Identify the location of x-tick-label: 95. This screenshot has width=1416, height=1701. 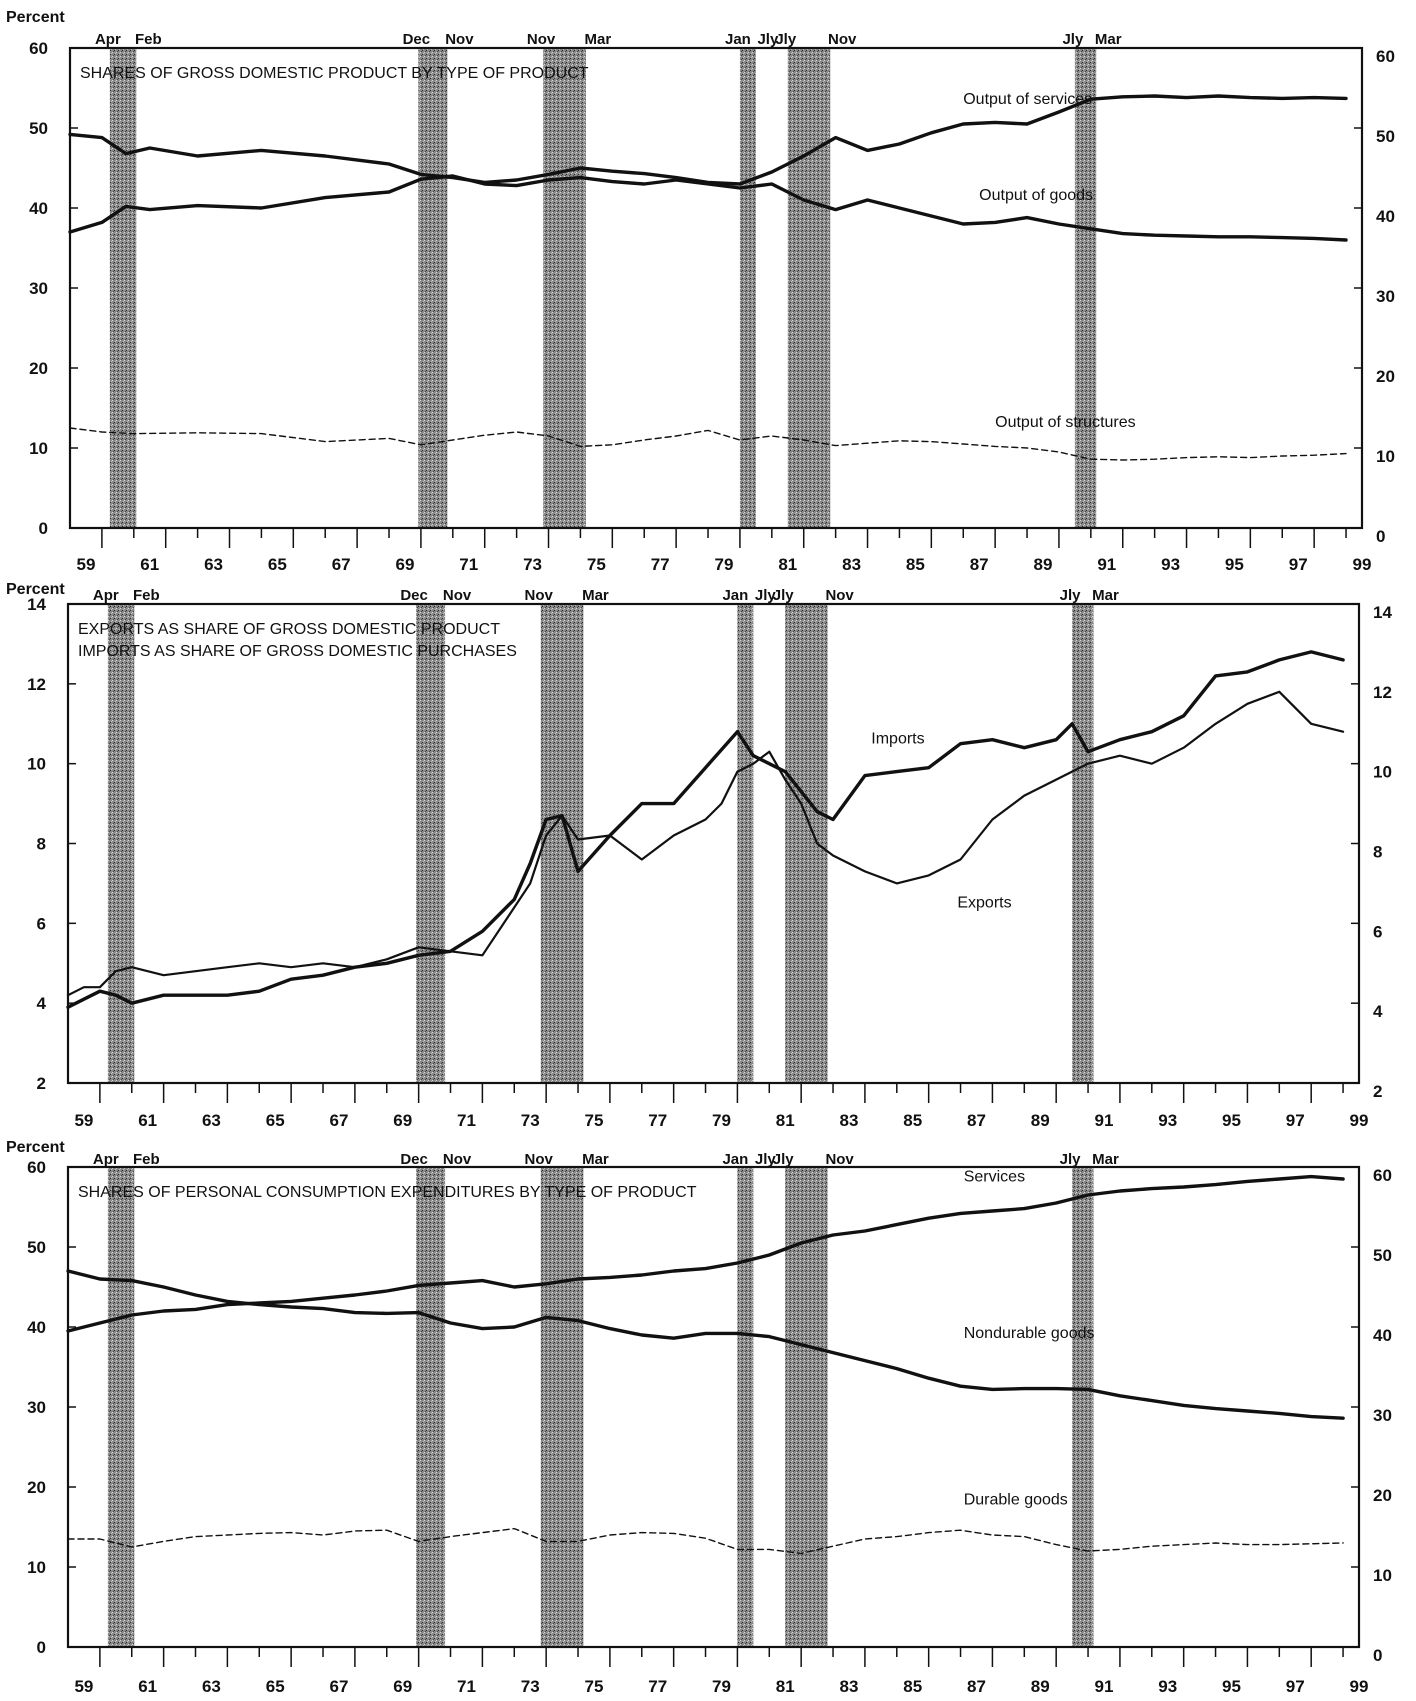
(1231, 1686).